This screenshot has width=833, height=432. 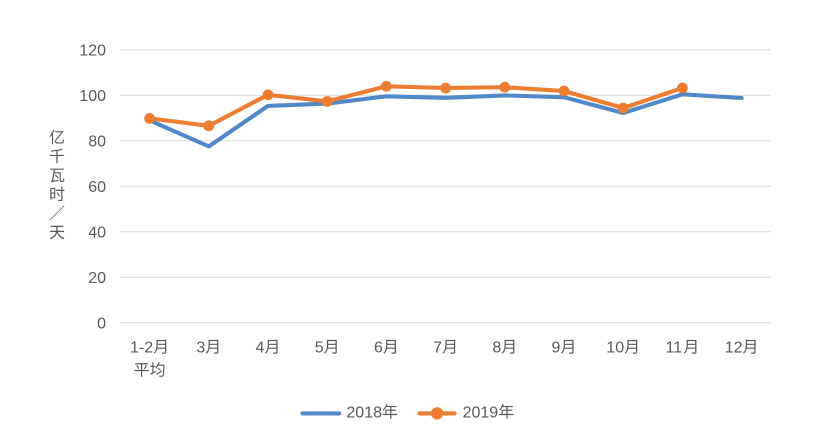 I want to click on svg-text: 0, so click(x=101, y=324).